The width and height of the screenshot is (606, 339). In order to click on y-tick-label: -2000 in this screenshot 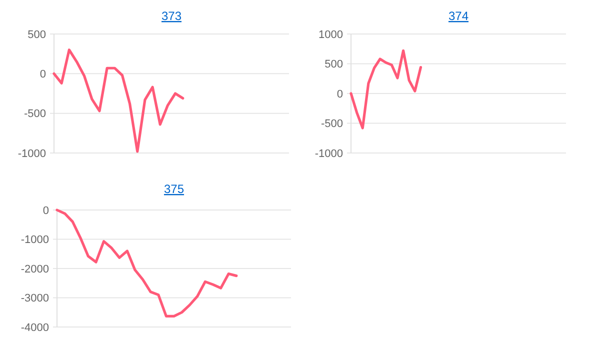, I will do `click(34, 269)`.